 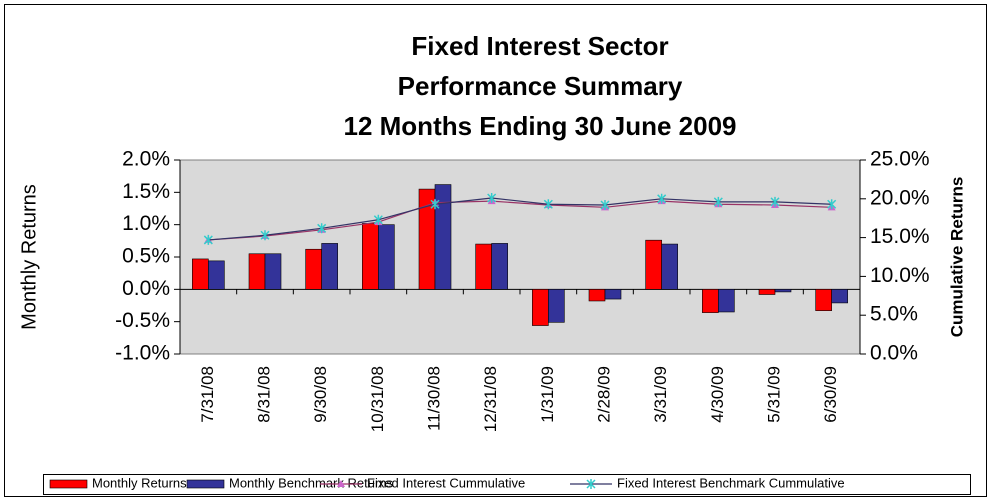 I want to click on y2-tick-label: 10.0%, so click(x=900, y=275).